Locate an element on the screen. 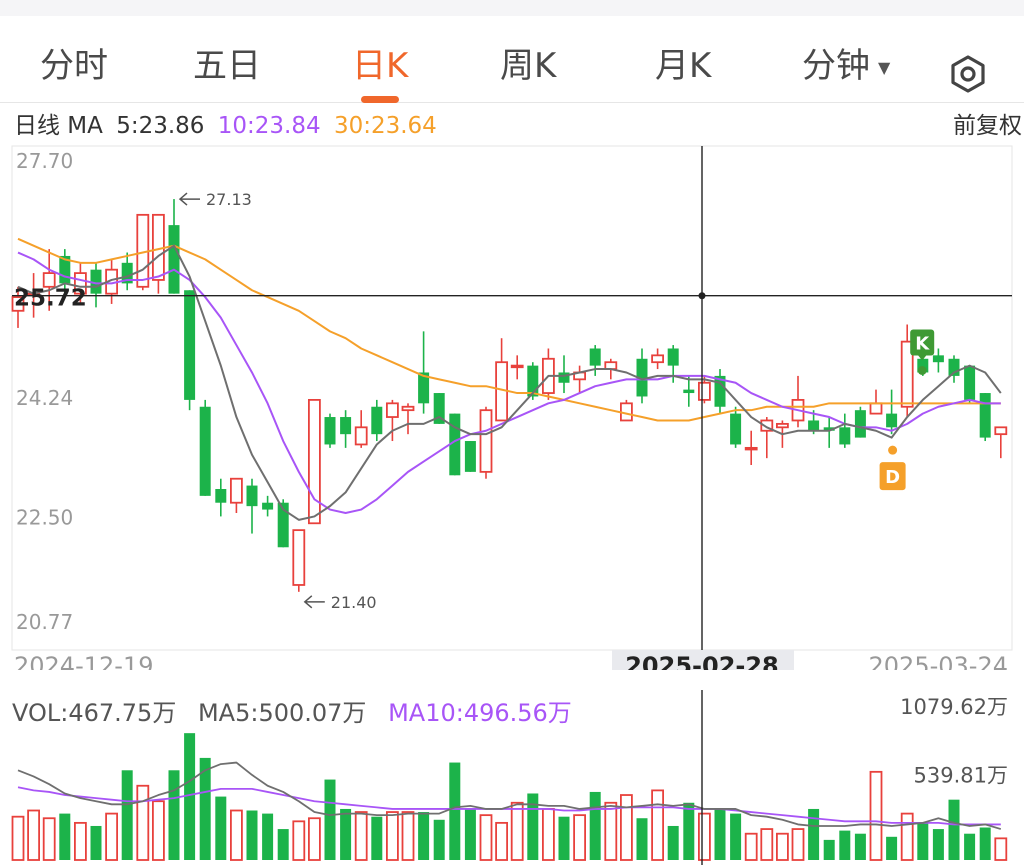 The height and width of the screenshot is (865, 1024). volume-legend: VOL:467.75万 MA5:500.07万 MA10:496.56万 is located at coordinates (299, 710).